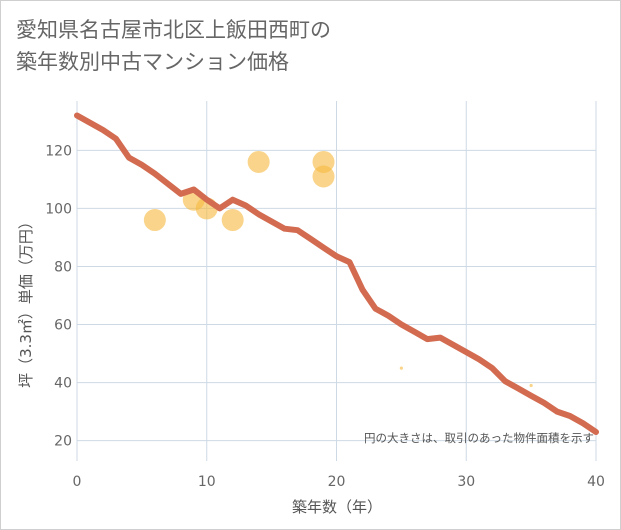 Image resolution: width=621 pixels, height=530 pixels. I want to click on x-tick-label: 30, so click(466, 482).